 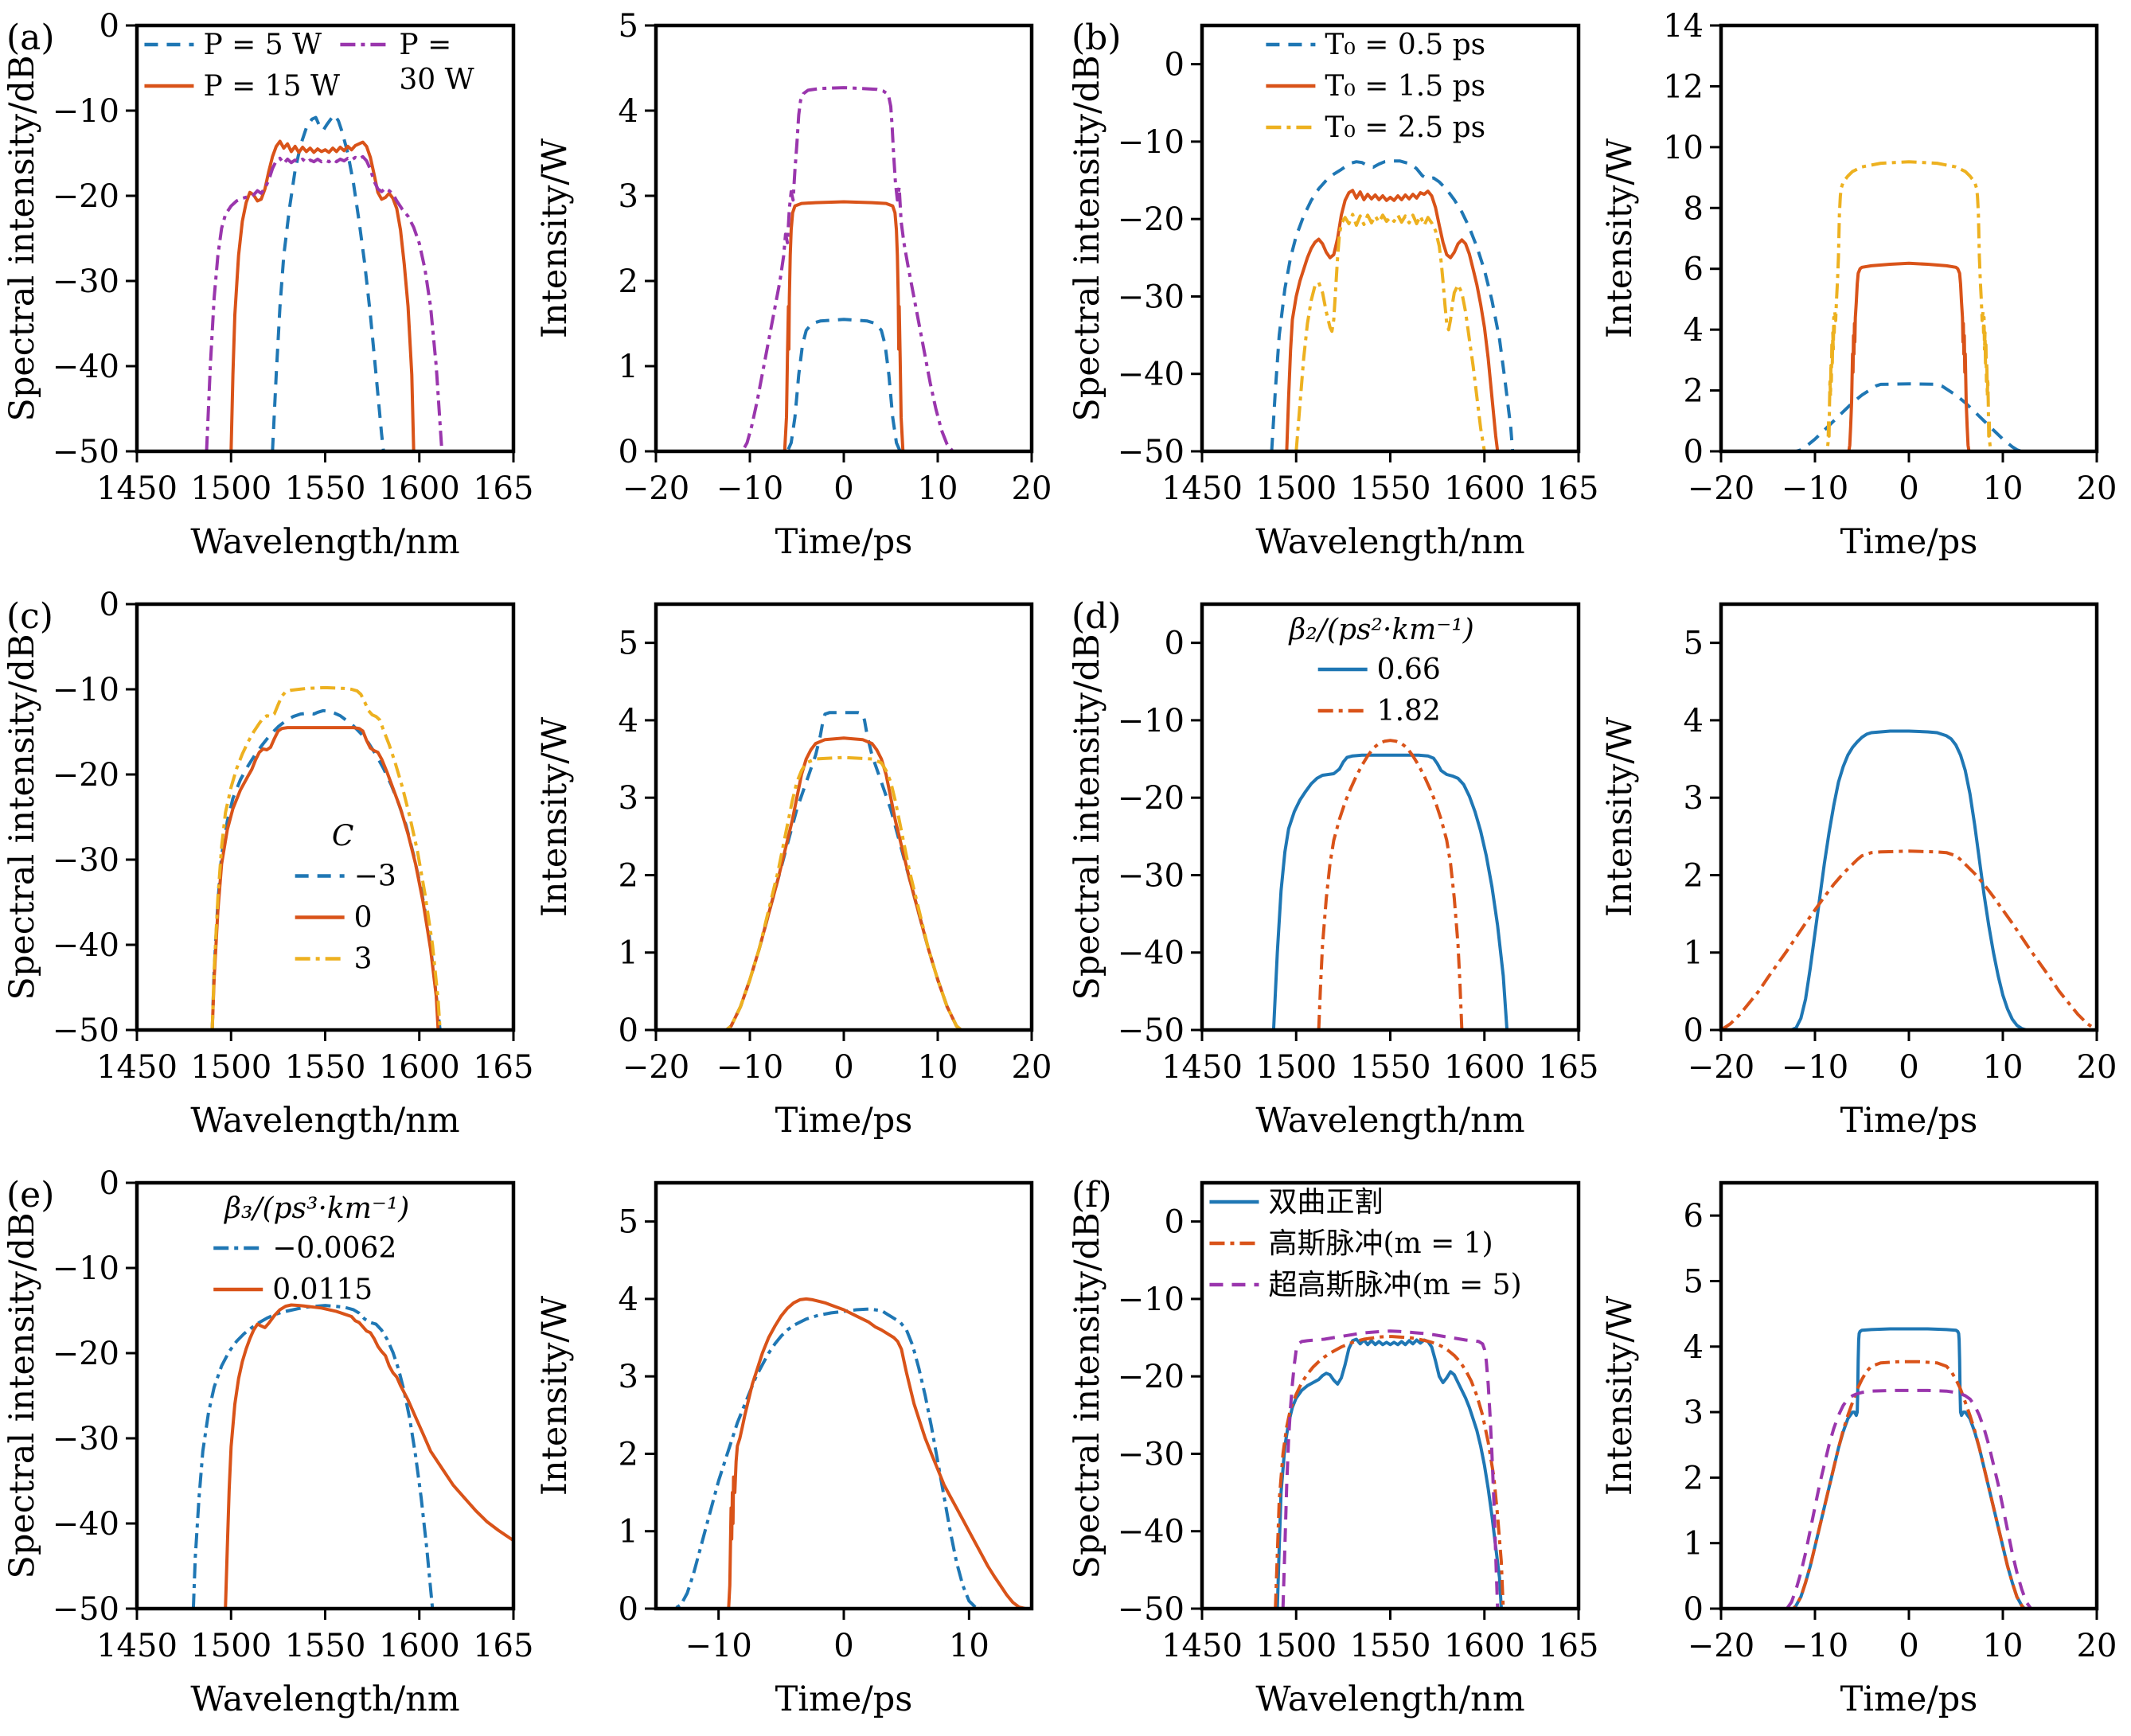 I want to click on x-axis-label-c-left: Wavelength/nm, so click(x=324, y=1121).